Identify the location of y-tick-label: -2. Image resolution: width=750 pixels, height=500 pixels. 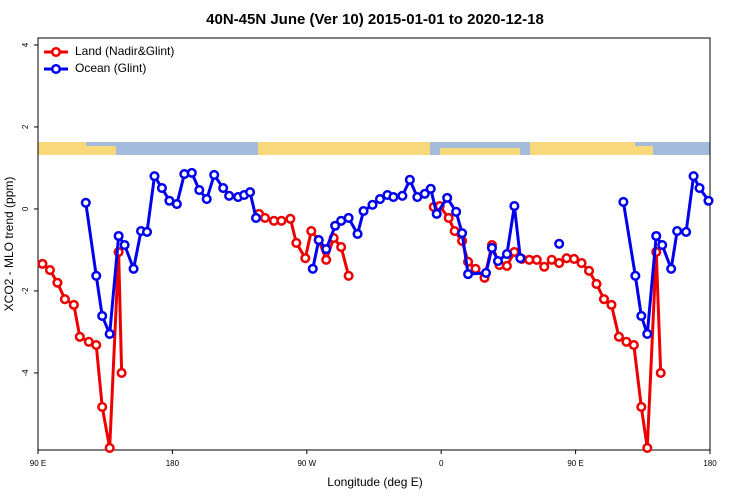
(25, 291).